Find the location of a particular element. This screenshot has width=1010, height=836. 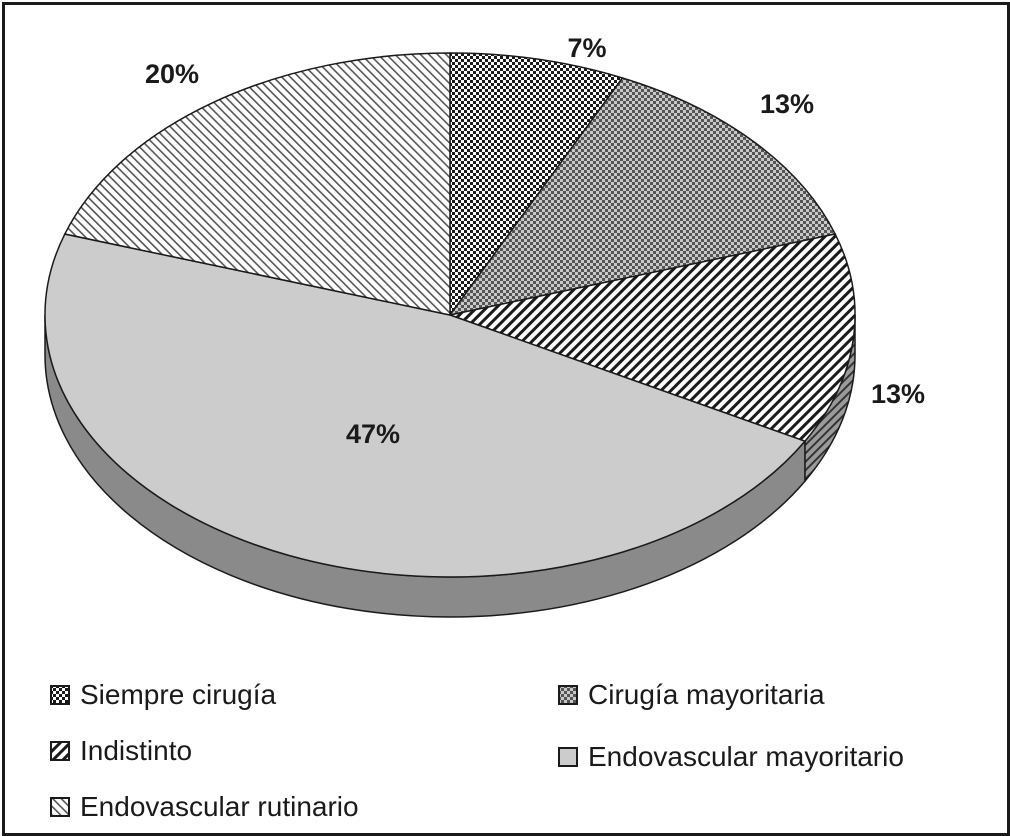

legend-item-4: Endovascular rutinario is located at coordinates (204, 807).